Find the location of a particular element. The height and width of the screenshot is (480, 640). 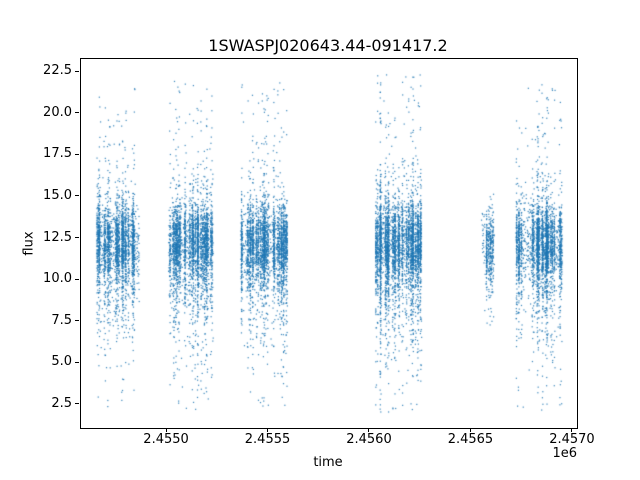

x-tick-label: 2.4560 is located at coordinates (369, 439).